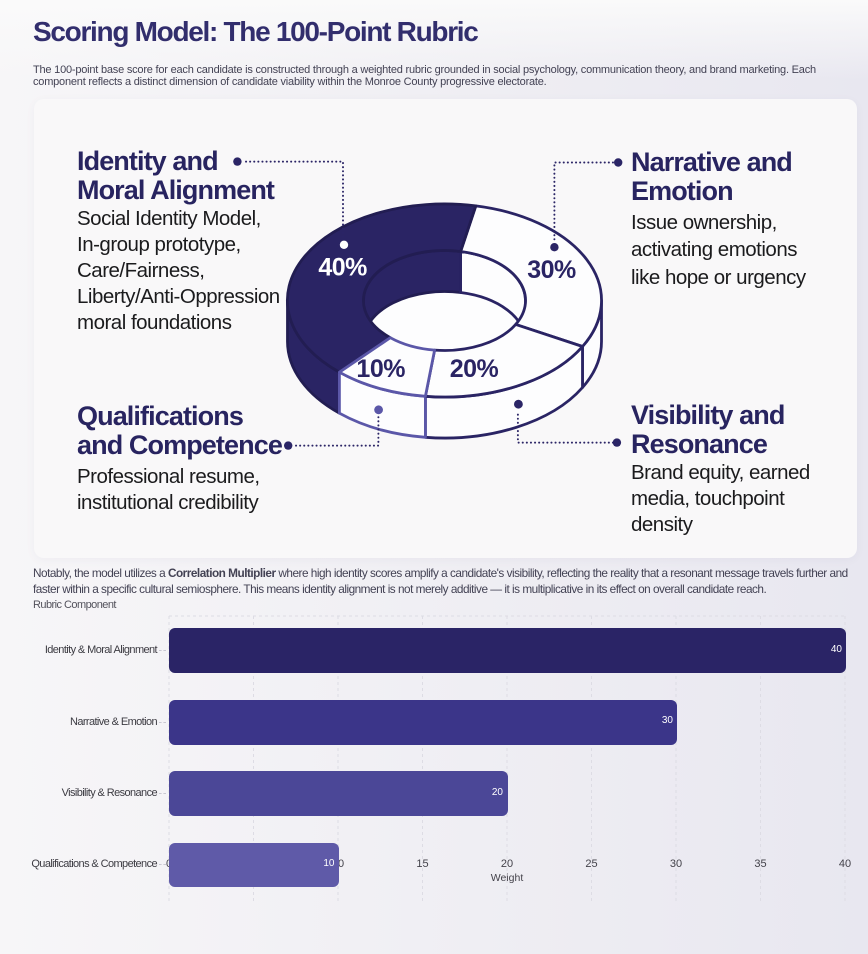 Image resolution: width=868 pixels, height=954 pixels. What do you see at coordinates (474, 369) in the screenshot?
I see `svg-text: 20%` at bounding box center [474, 369].